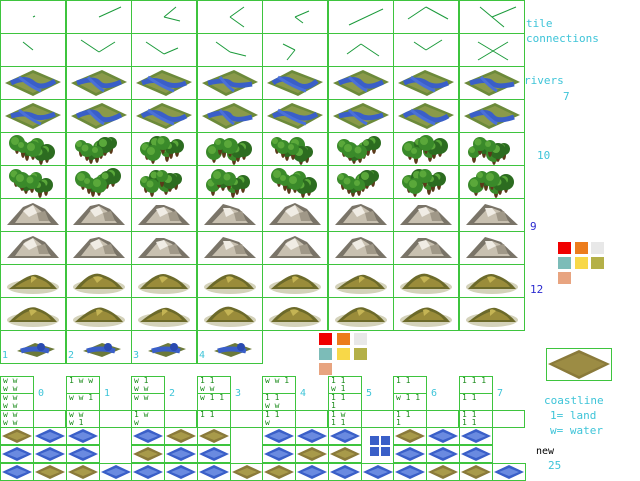 Image resolution: width=640 pixels, height=481 pixels. What do you see at coordinates (403, 418) in the screenshot?
I see `coast-code-text: 1 1 1` at bounding box center [403, 418].